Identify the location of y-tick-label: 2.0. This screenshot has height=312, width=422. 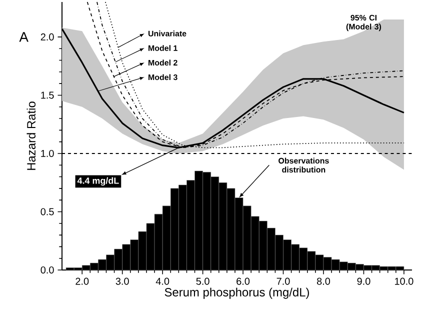
(47, 36).